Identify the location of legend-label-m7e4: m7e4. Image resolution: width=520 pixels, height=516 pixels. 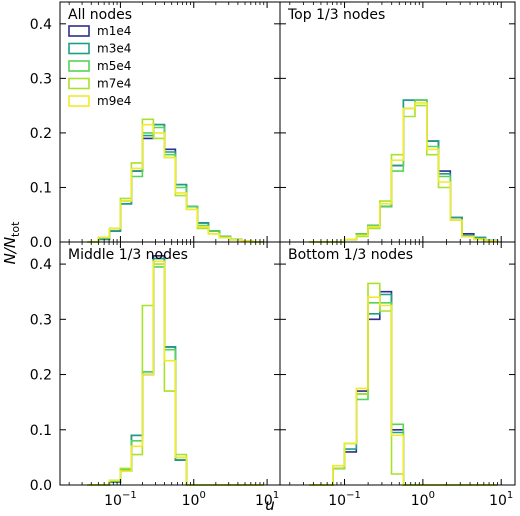
(114, 84).